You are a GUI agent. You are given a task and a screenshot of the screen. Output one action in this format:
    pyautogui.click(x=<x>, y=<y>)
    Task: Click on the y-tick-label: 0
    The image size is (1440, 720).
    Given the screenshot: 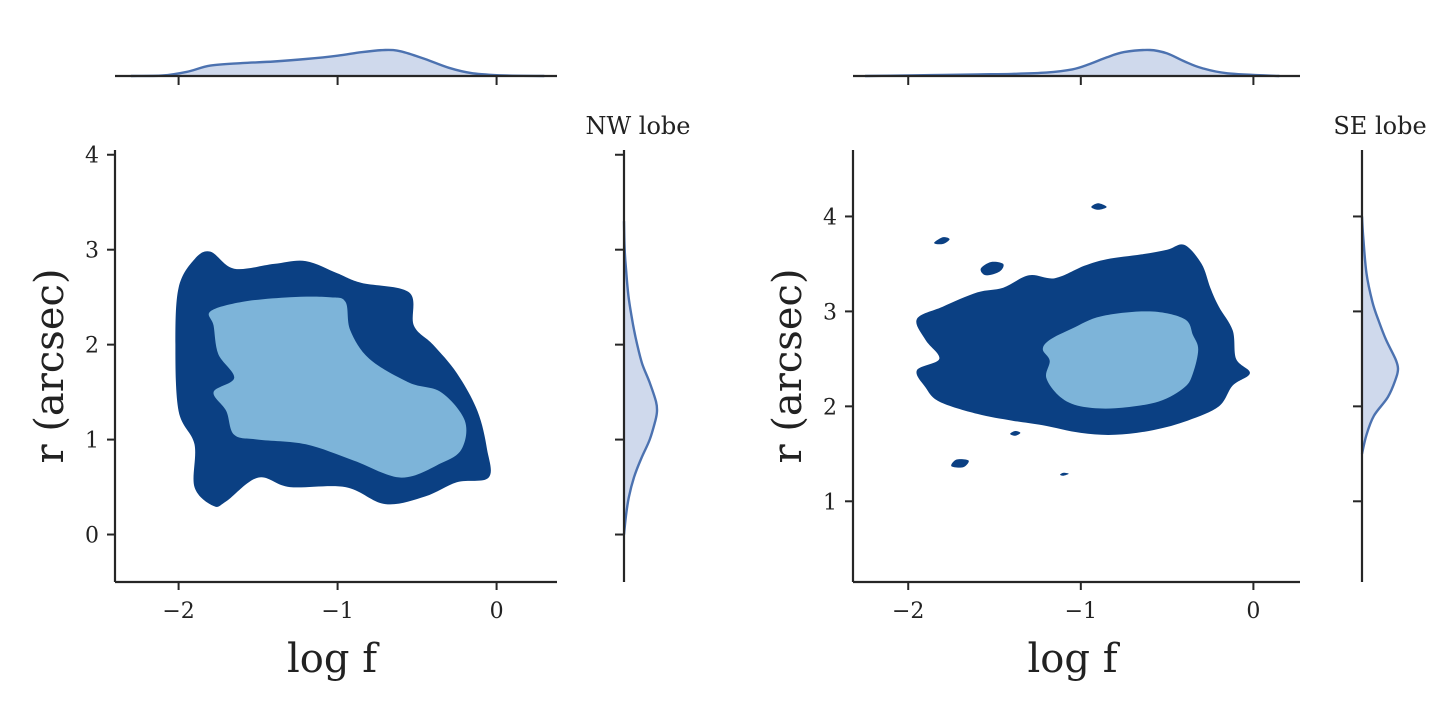 What is the action you would take?
    pyautogui.click(x=92, y=536)
    